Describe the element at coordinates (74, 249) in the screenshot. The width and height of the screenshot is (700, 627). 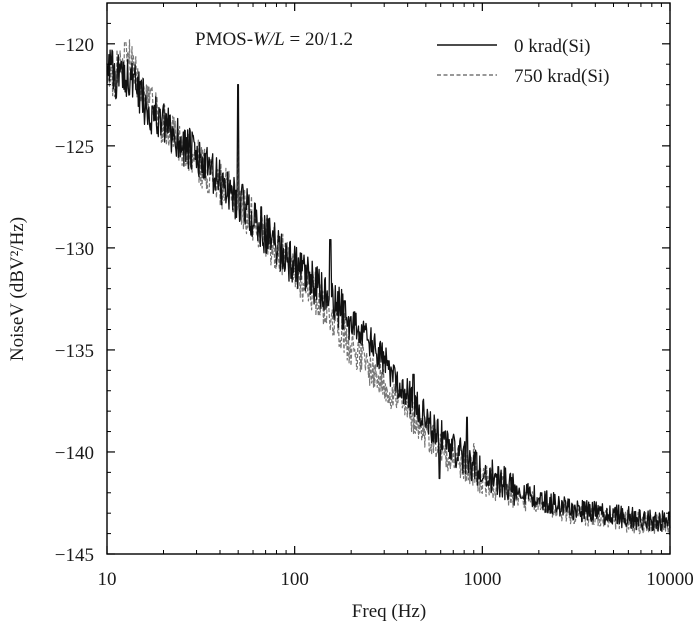
I see `y-tick-label: −130` at that location.